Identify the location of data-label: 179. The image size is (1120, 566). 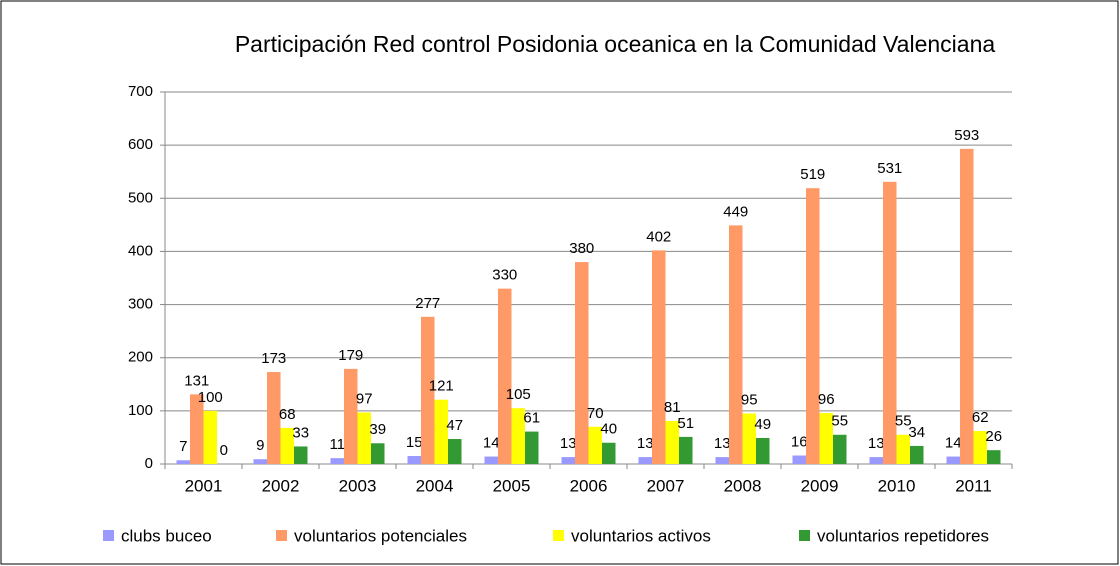
(350, 355).